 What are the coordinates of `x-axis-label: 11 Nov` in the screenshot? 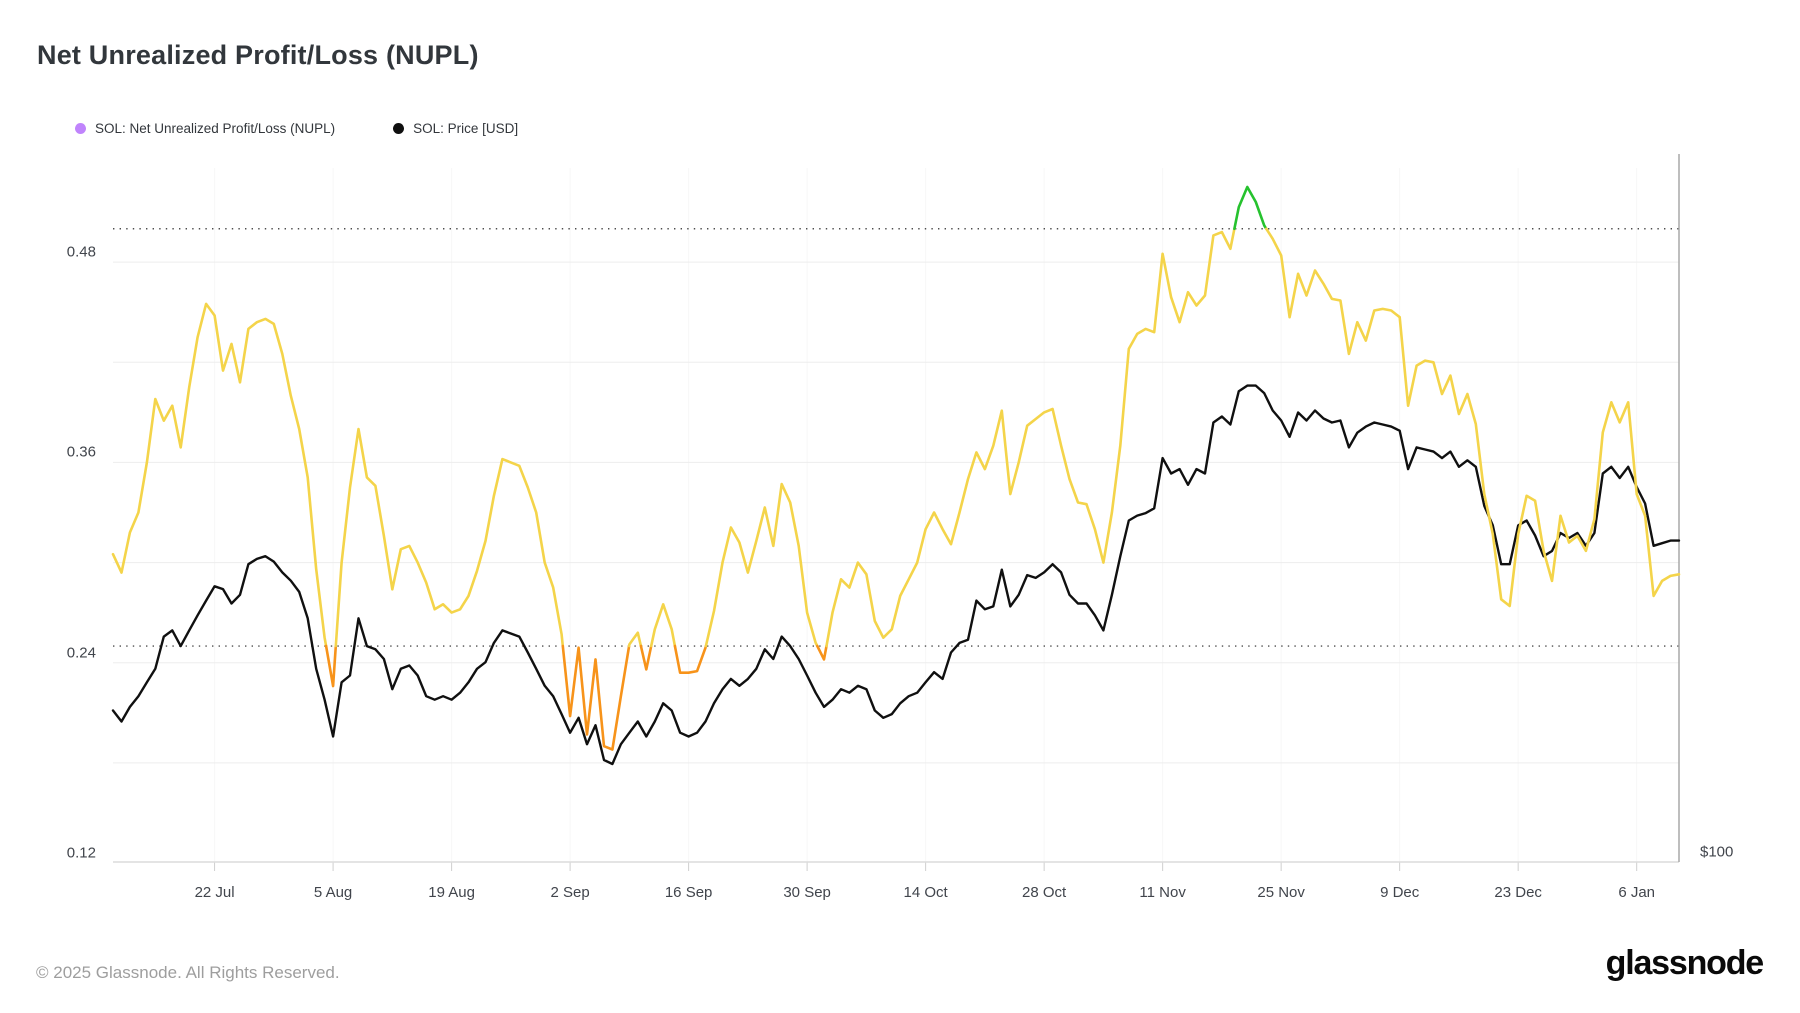 It's located at (1162, 892).